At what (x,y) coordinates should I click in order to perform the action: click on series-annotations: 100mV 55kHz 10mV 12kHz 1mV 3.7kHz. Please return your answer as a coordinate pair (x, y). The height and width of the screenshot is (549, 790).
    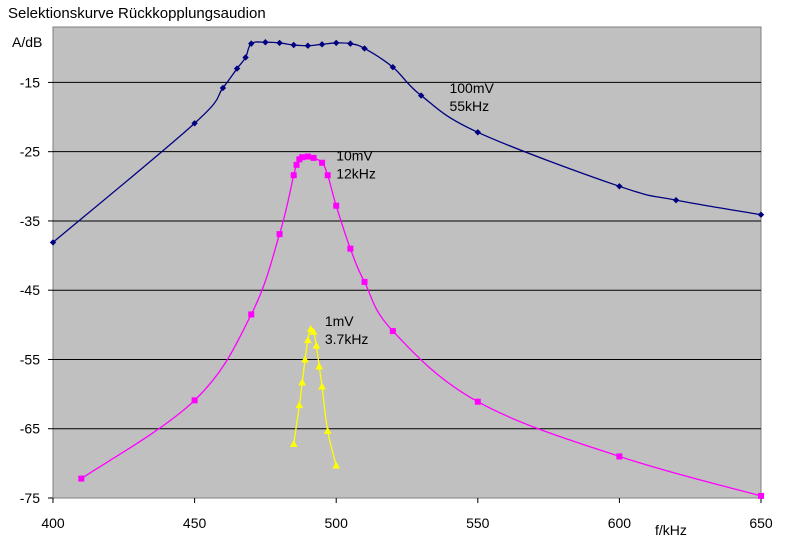
    Looking at the image, I should click on (410, 213).